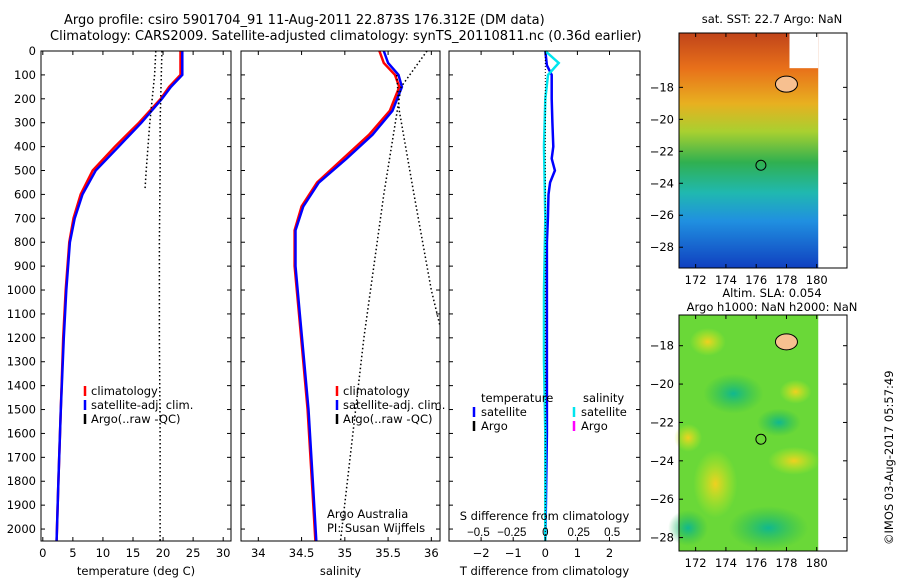  What do you see at coordinates (258, 553) in the screenshot?
I see `x-tick-label: 34` at bounding box center [258, 553].